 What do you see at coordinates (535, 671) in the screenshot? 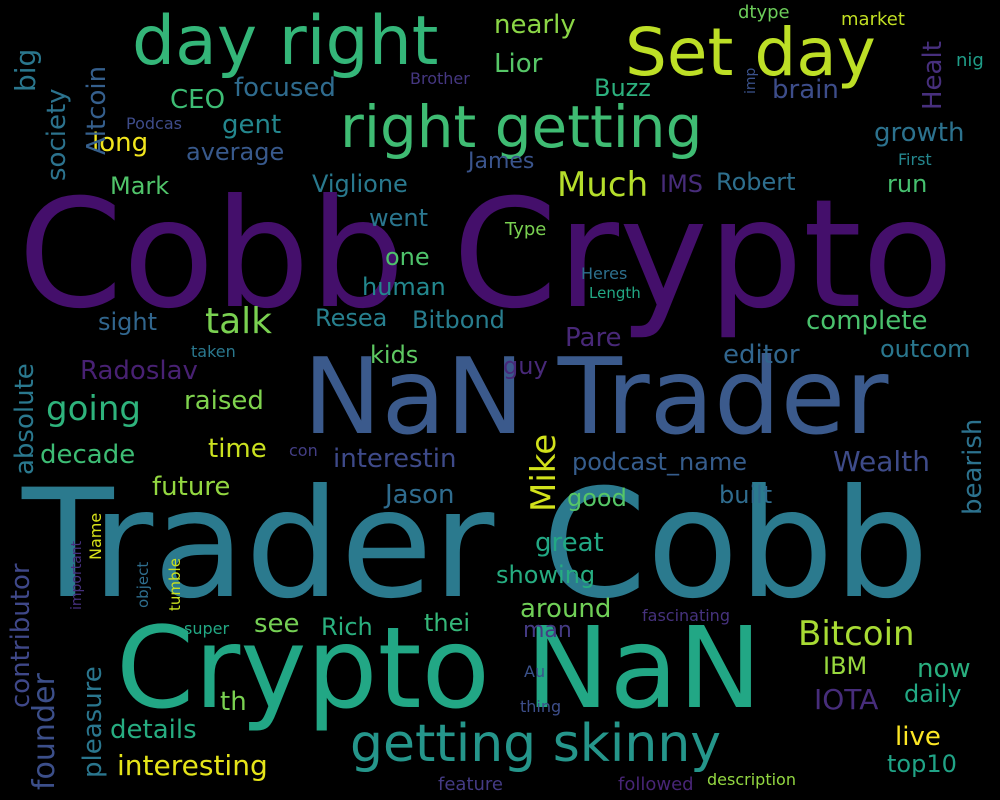
I see `word-au: Au` at bounding box center [535, 671].